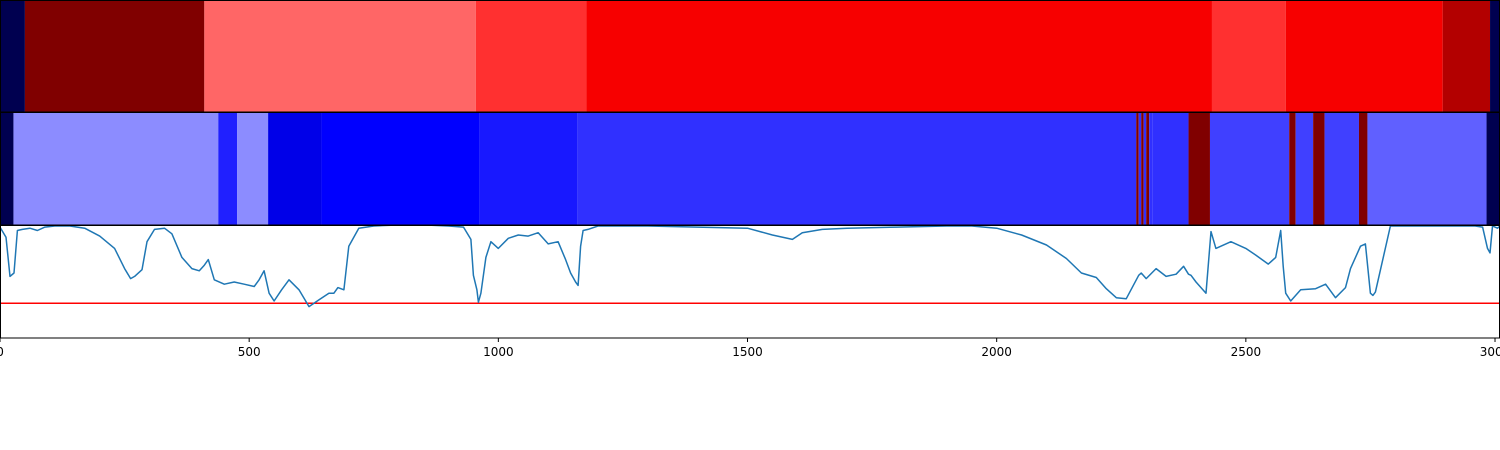 The width and height of the screenshot is (1500, 450). What do you see at coordinates (498, 352) in the screenshot?
I see `x-tick-label: 1000` at bounding box center [498, 352].